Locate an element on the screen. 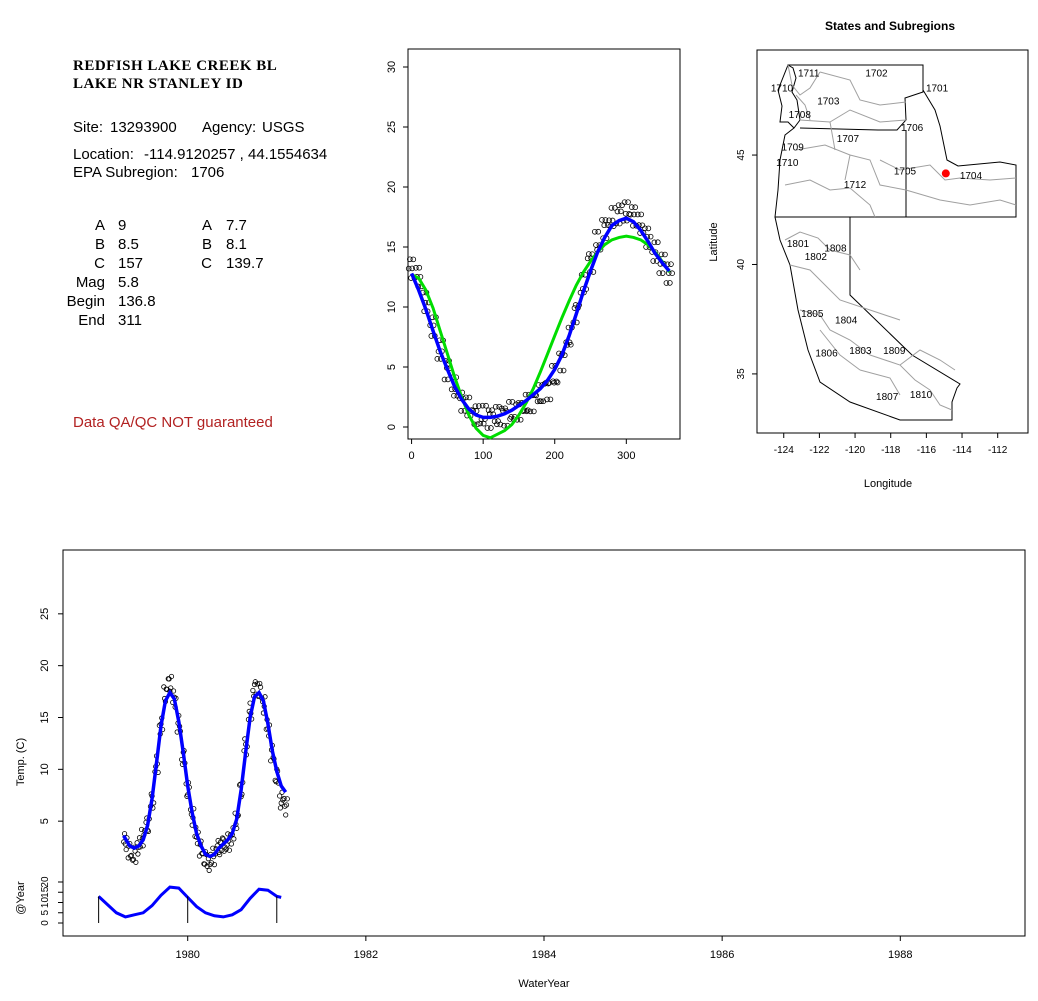  param-label: End is located at coordinates (91, 320).